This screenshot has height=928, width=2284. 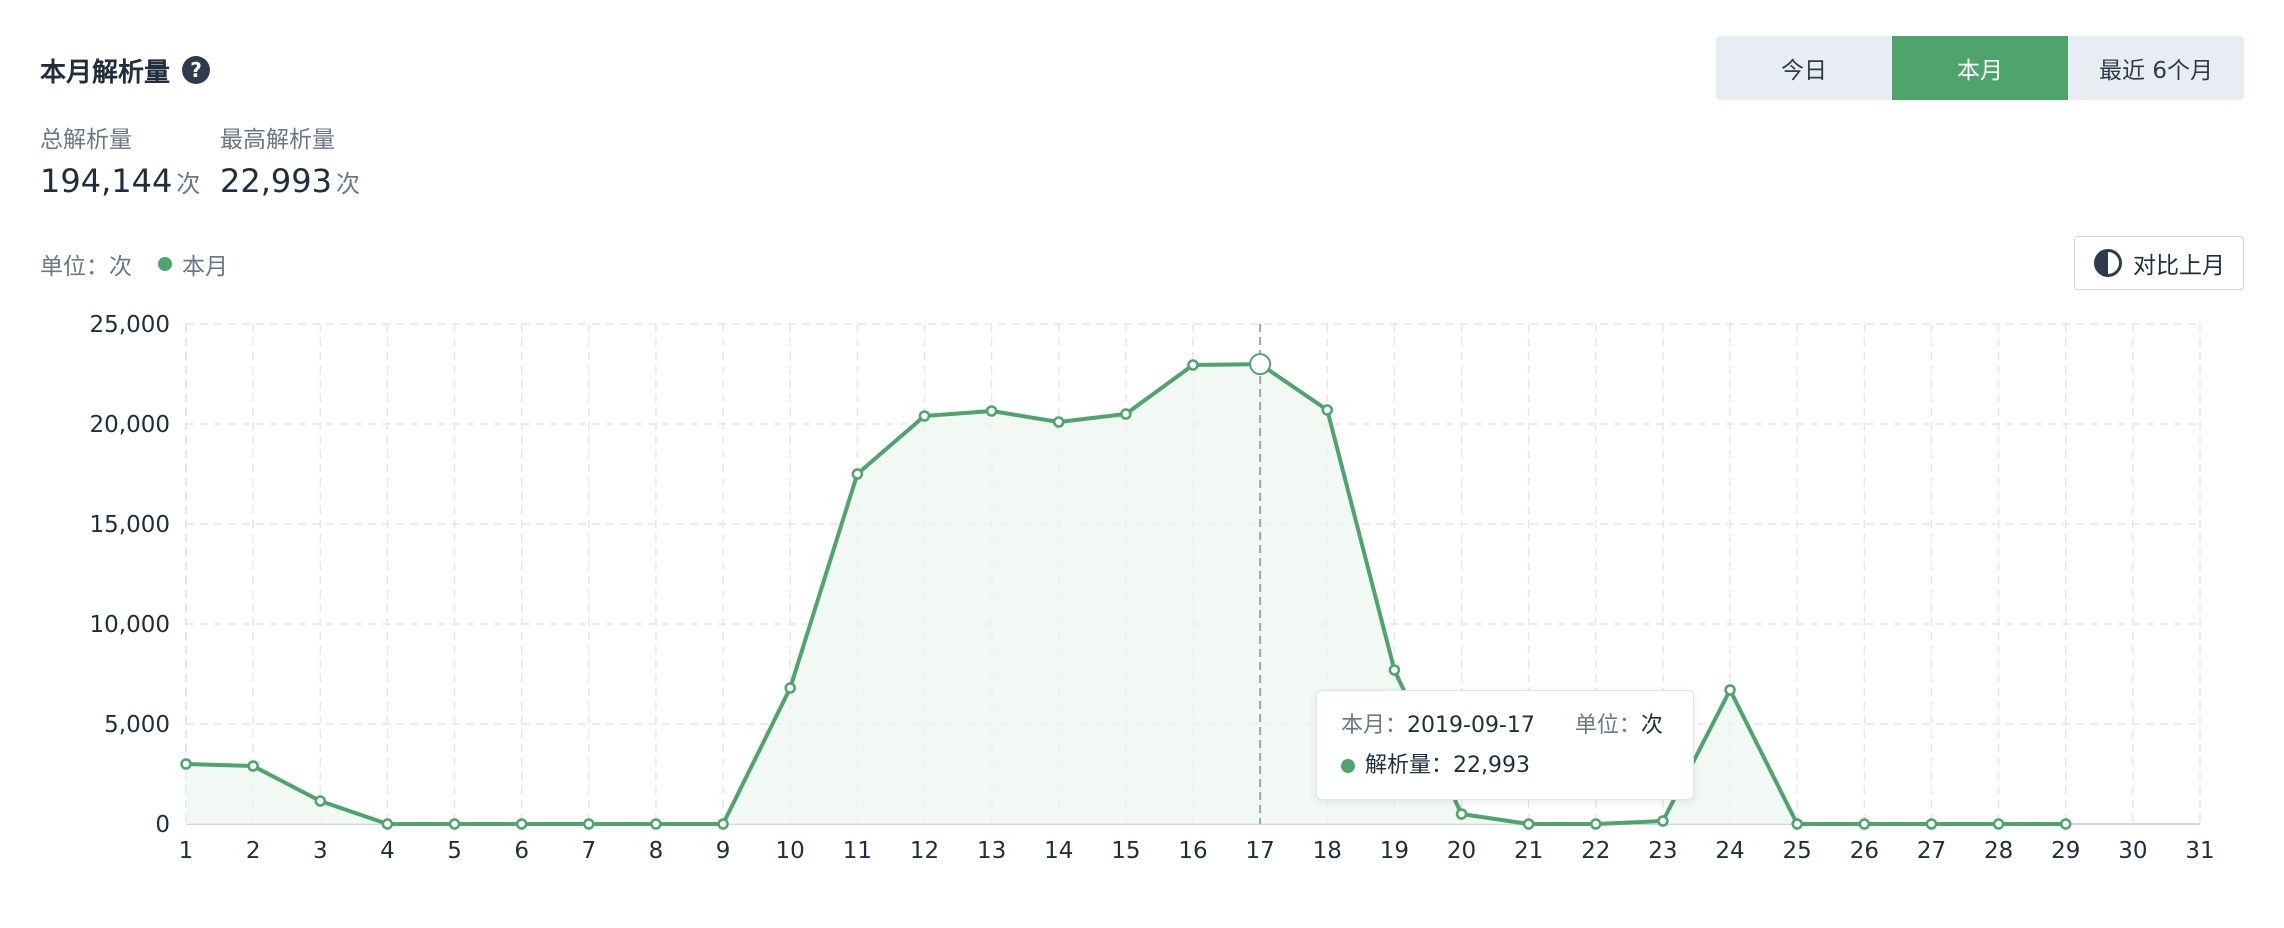 What do you see at coordinates (2132, 851) in the screenshot?
I see `x-tick-label: 30` at bounding box center [2132, 851].